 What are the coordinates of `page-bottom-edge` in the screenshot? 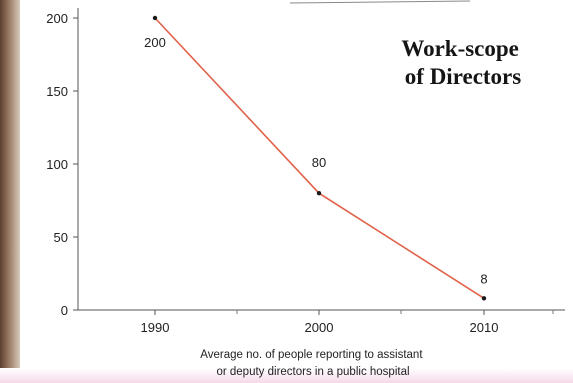 It's located at (286, 375).